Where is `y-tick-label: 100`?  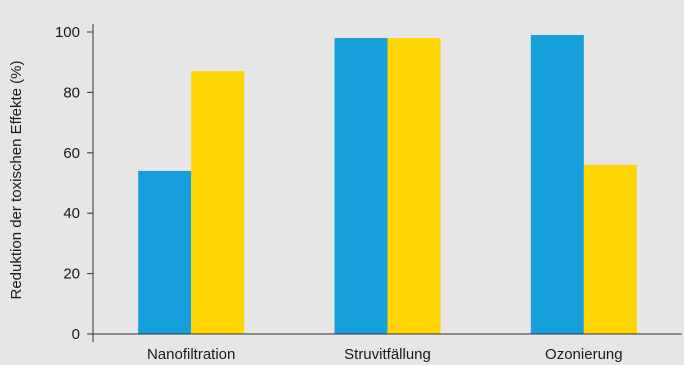
y-tick-label: 100 is located at coordinates (67, 32).